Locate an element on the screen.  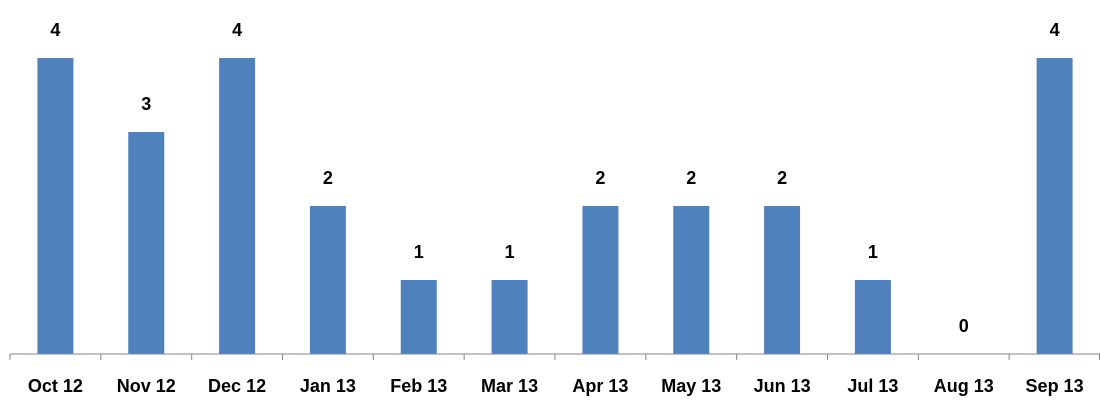
x-tick-label: Aug 13 is located at coordinates (964, 386).